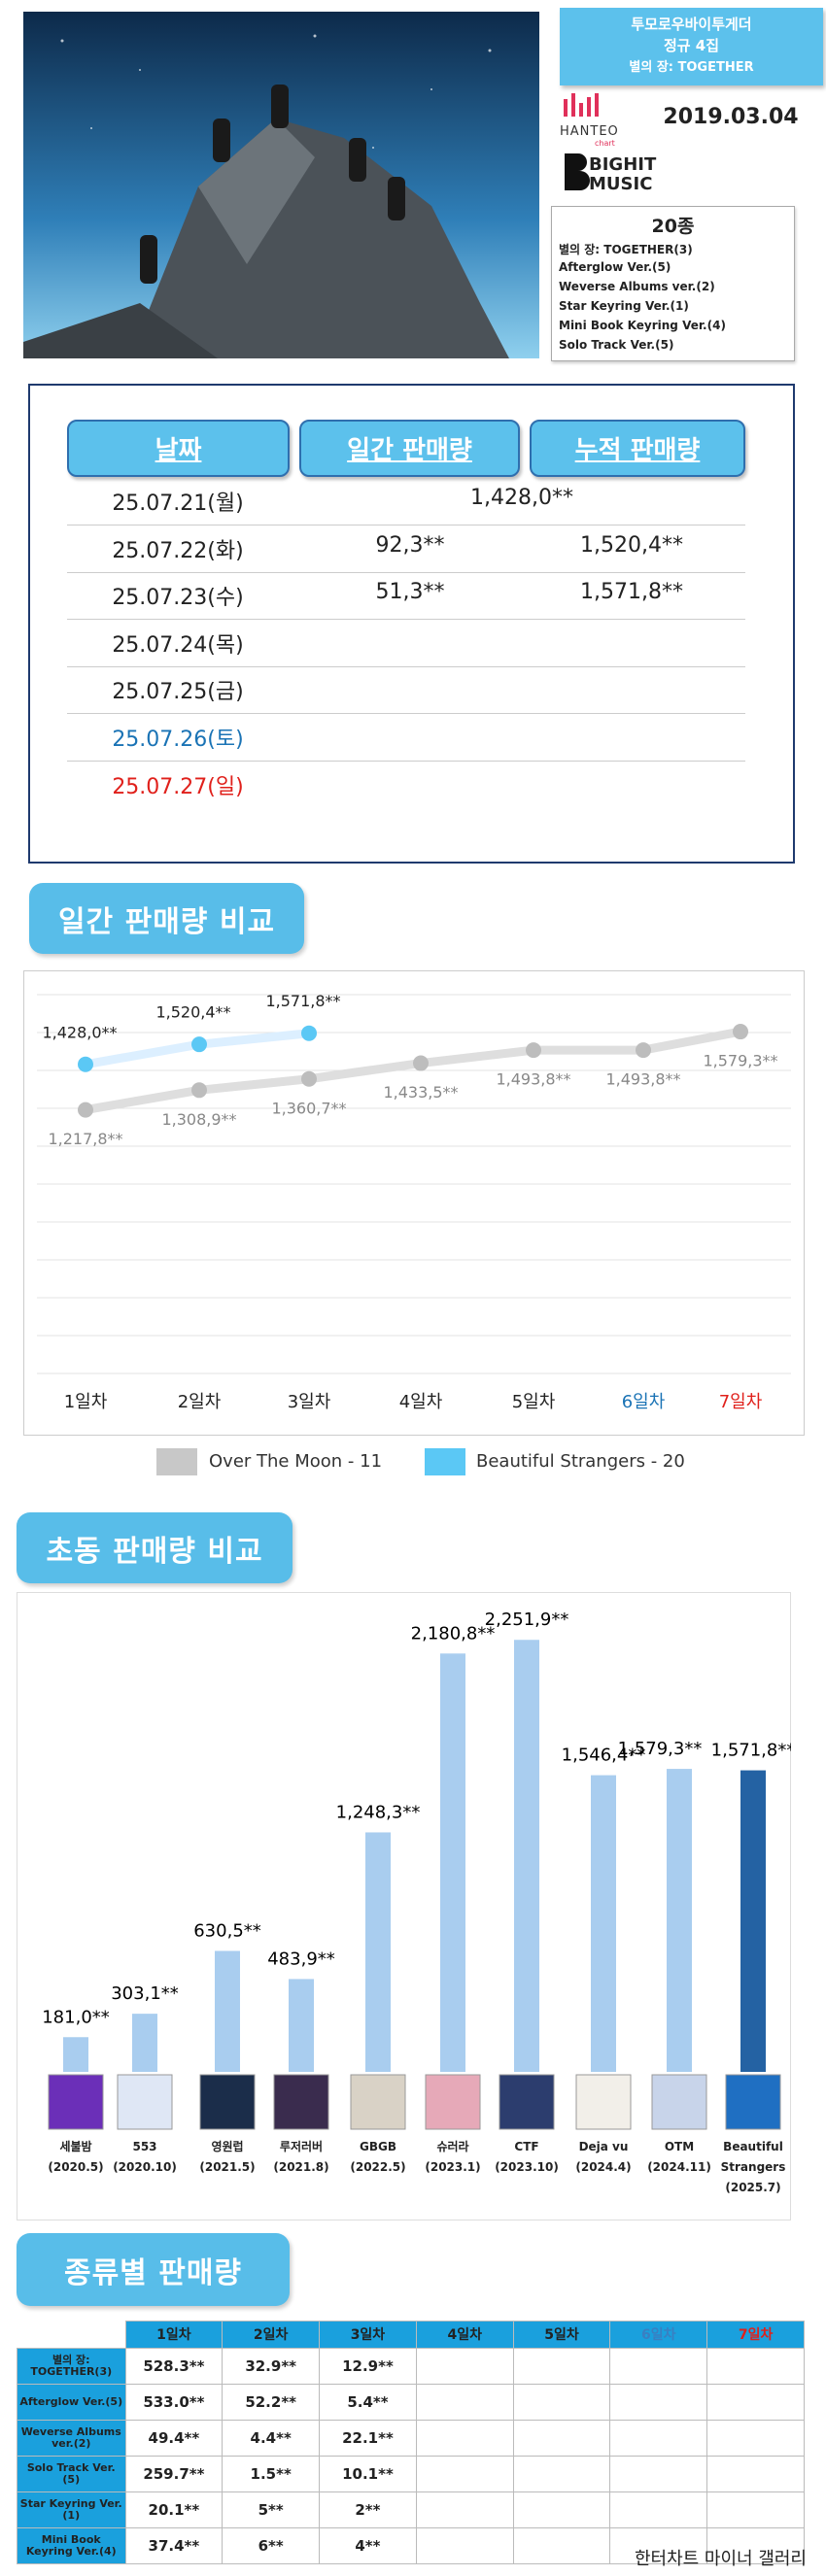 This screenshot has width=826, height=2576. I want to click on versions-title: 20종, so click(673, 226).